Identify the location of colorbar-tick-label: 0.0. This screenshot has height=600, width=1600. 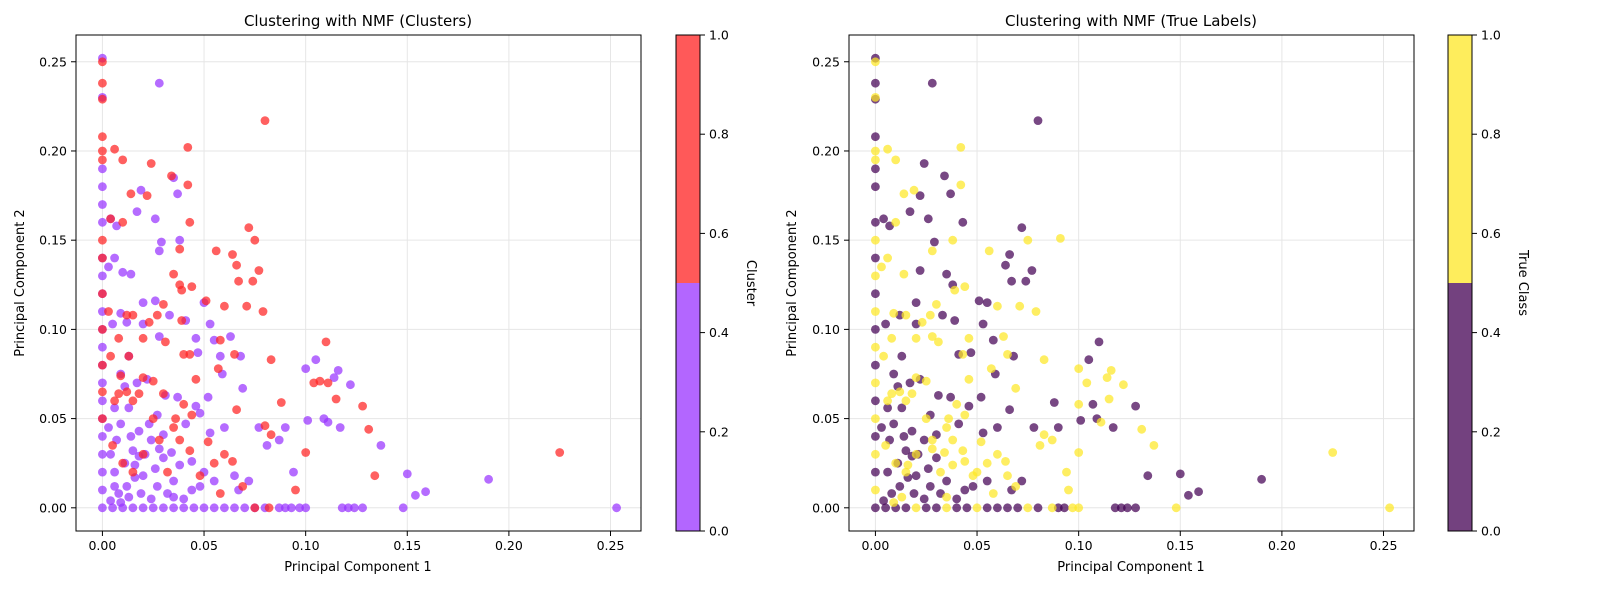
(1491, 531).